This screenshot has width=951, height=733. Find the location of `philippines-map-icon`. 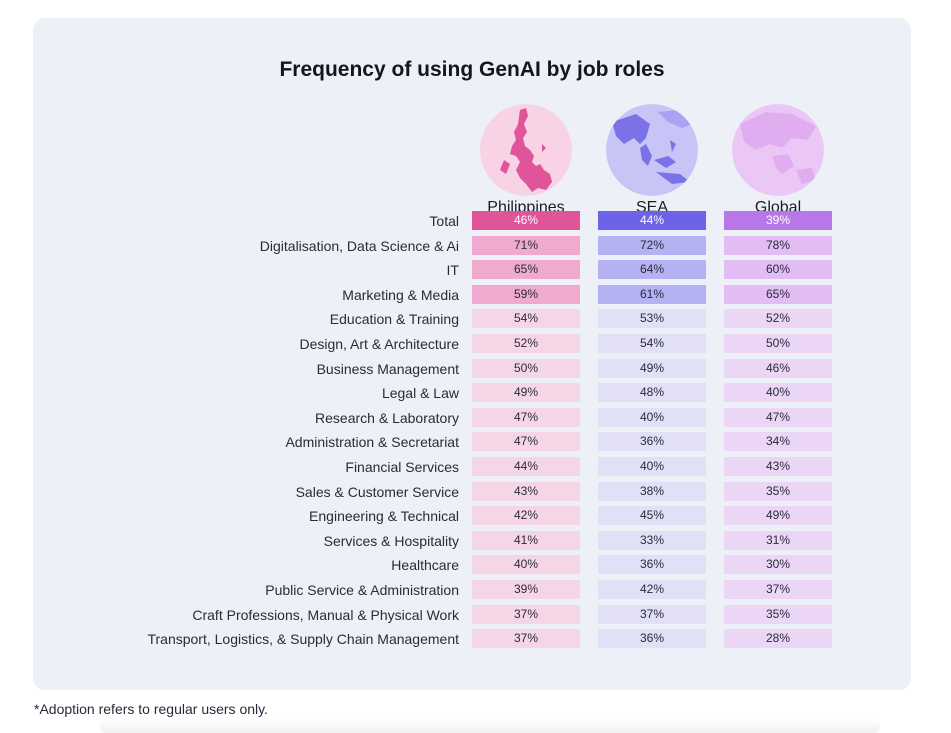

philippines-map-icon is located at coordinates (526, 150).